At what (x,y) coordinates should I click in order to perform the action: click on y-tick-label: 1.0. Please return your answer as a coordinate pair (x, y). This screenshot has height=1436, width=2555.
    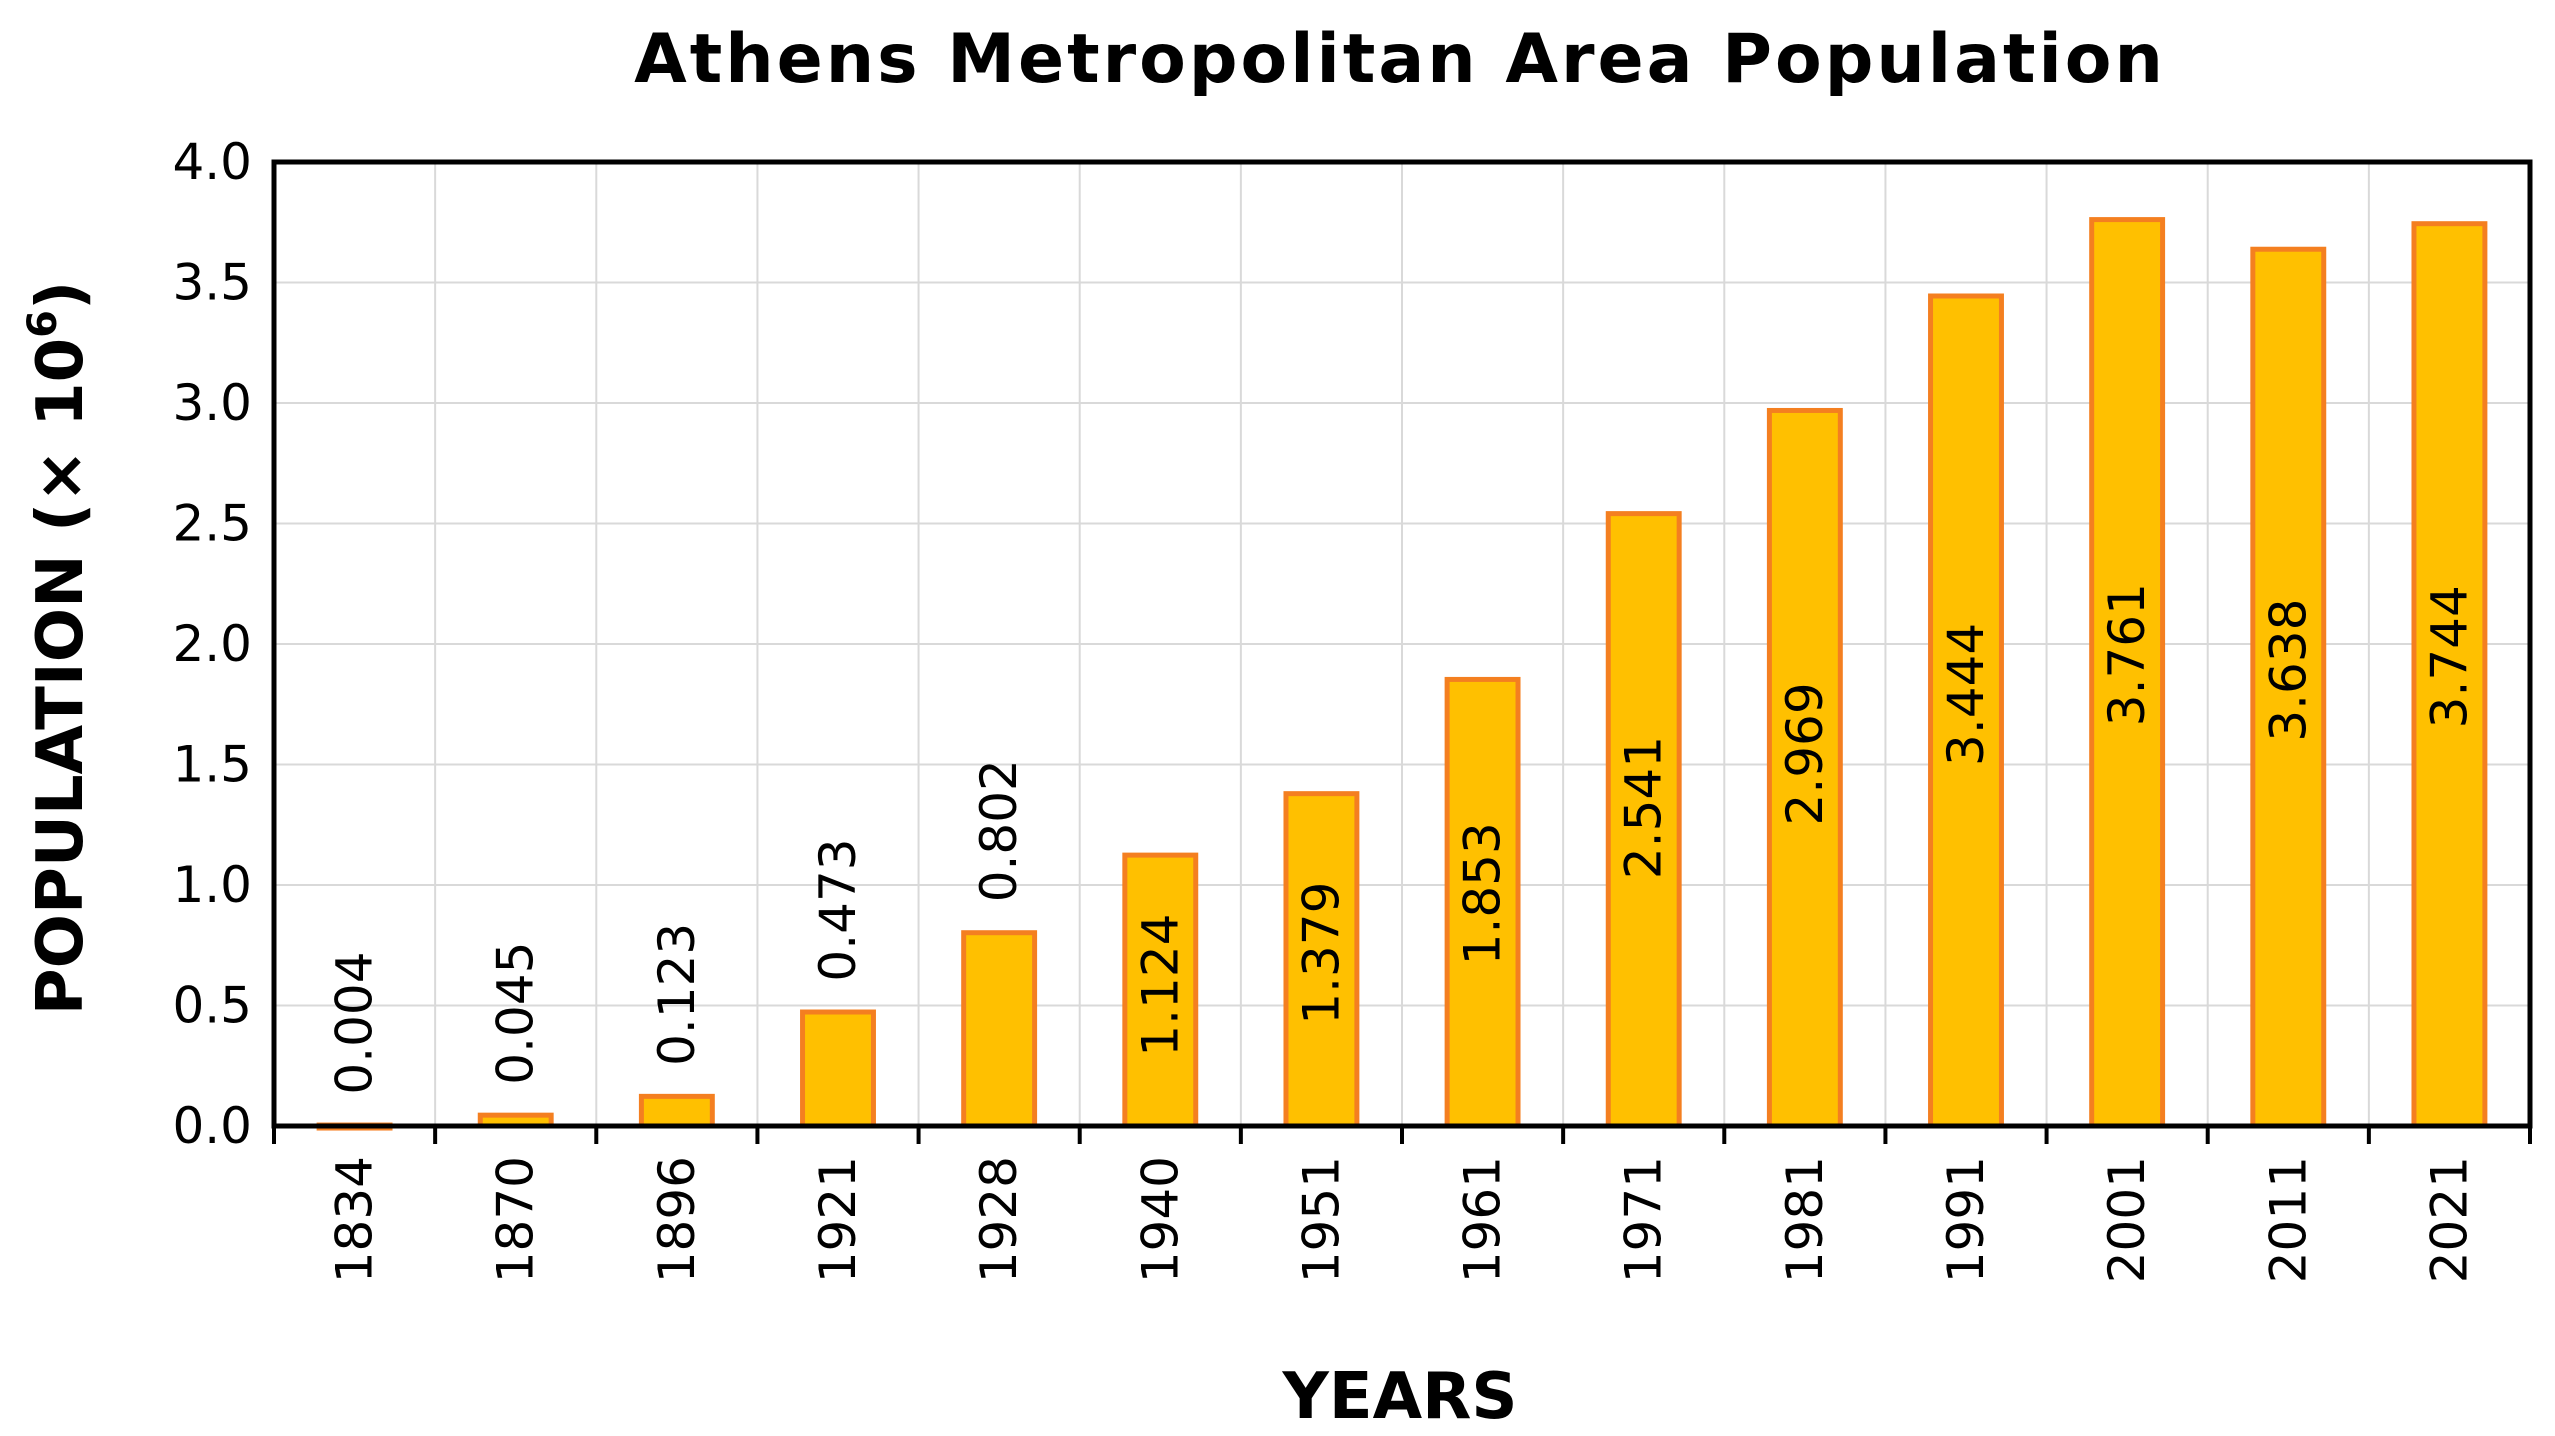
    Looking at the image, I should click on (212, 885).